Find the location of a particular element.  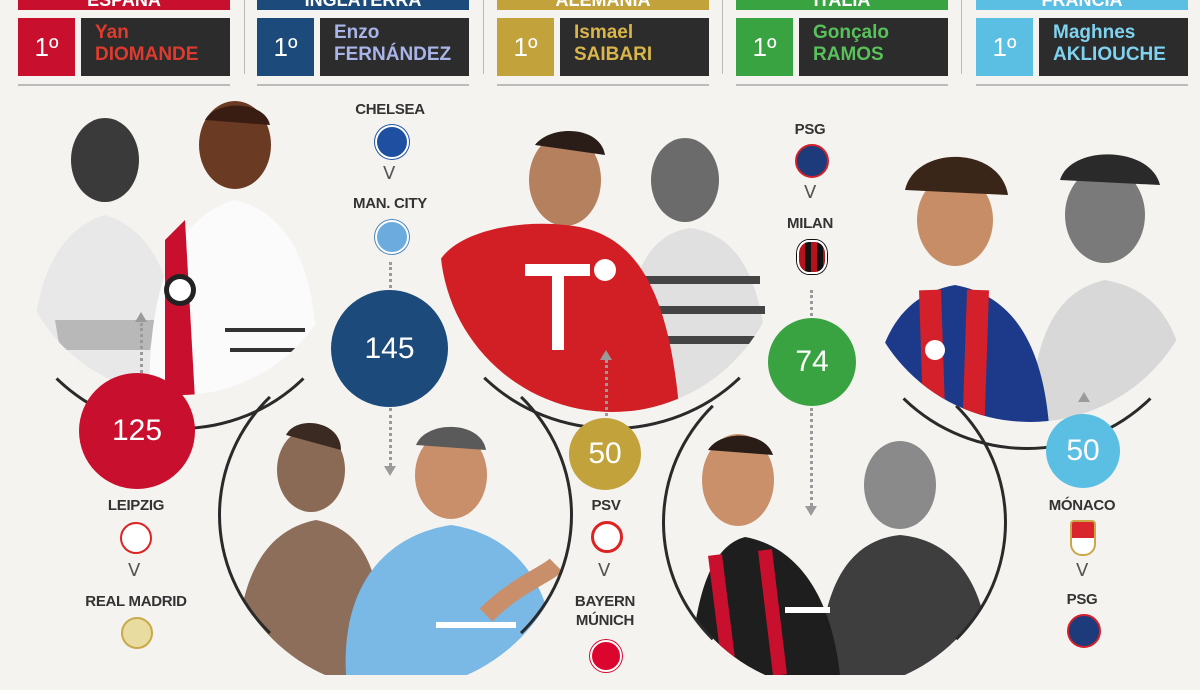

club-label-leipzig: LEIPZIG is located at coordinates (136, 505).